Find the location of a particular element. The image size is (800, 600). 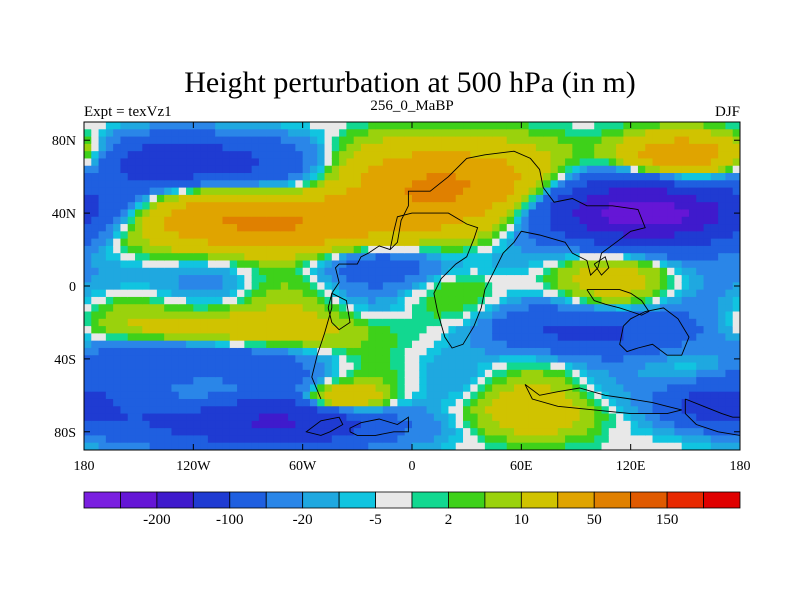

colorbar: -200 -100 -20 -5 2 10 50 150 is located at coordinates (412, 509).